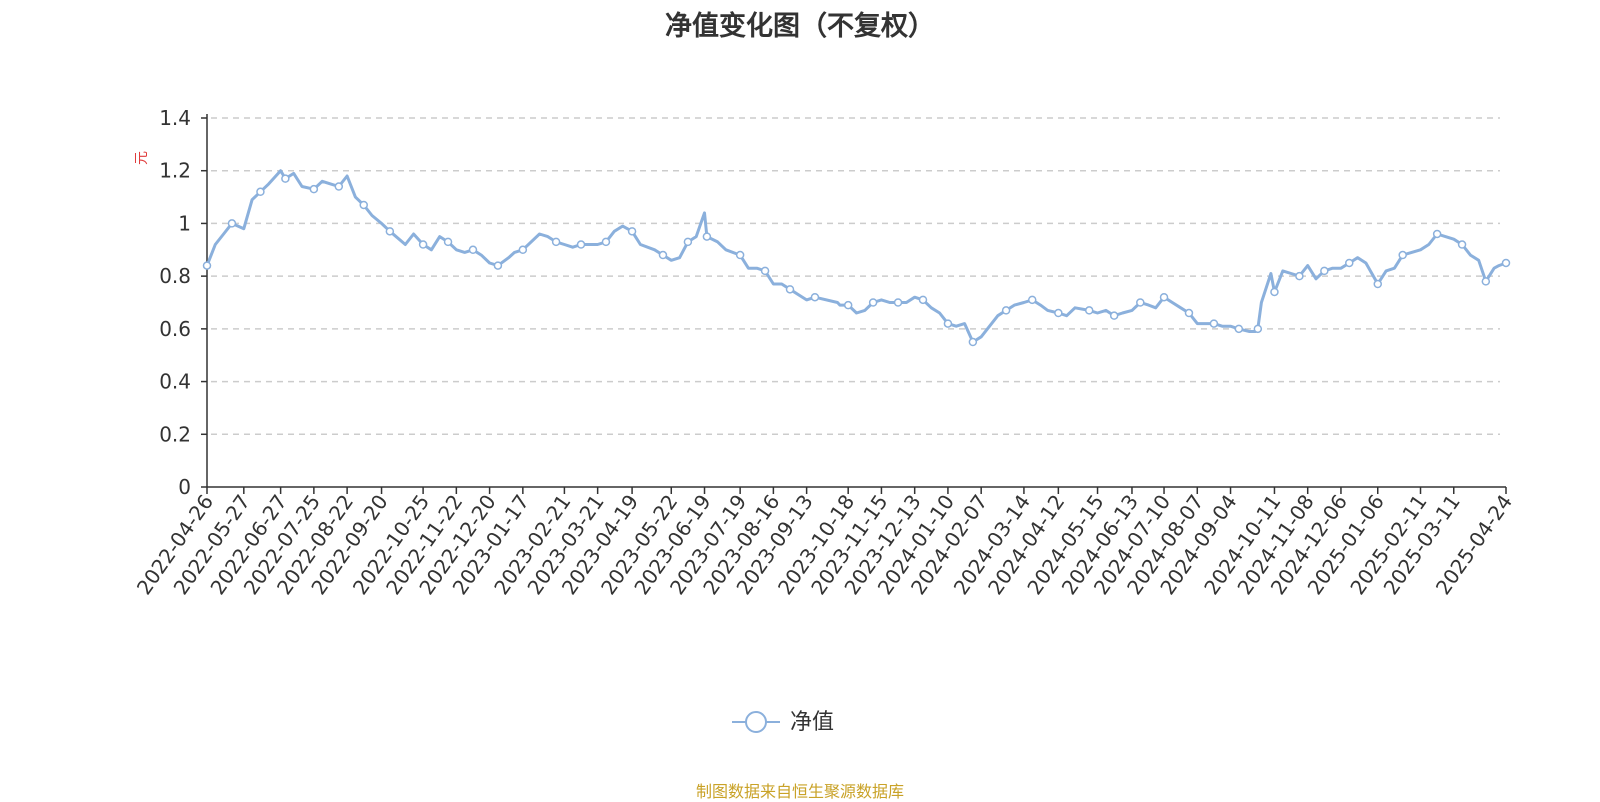  What do you see at coordinates (175, 329) in the screenshot?
I see `y-tick-label: 0.6` at bounding box center [175, 329].